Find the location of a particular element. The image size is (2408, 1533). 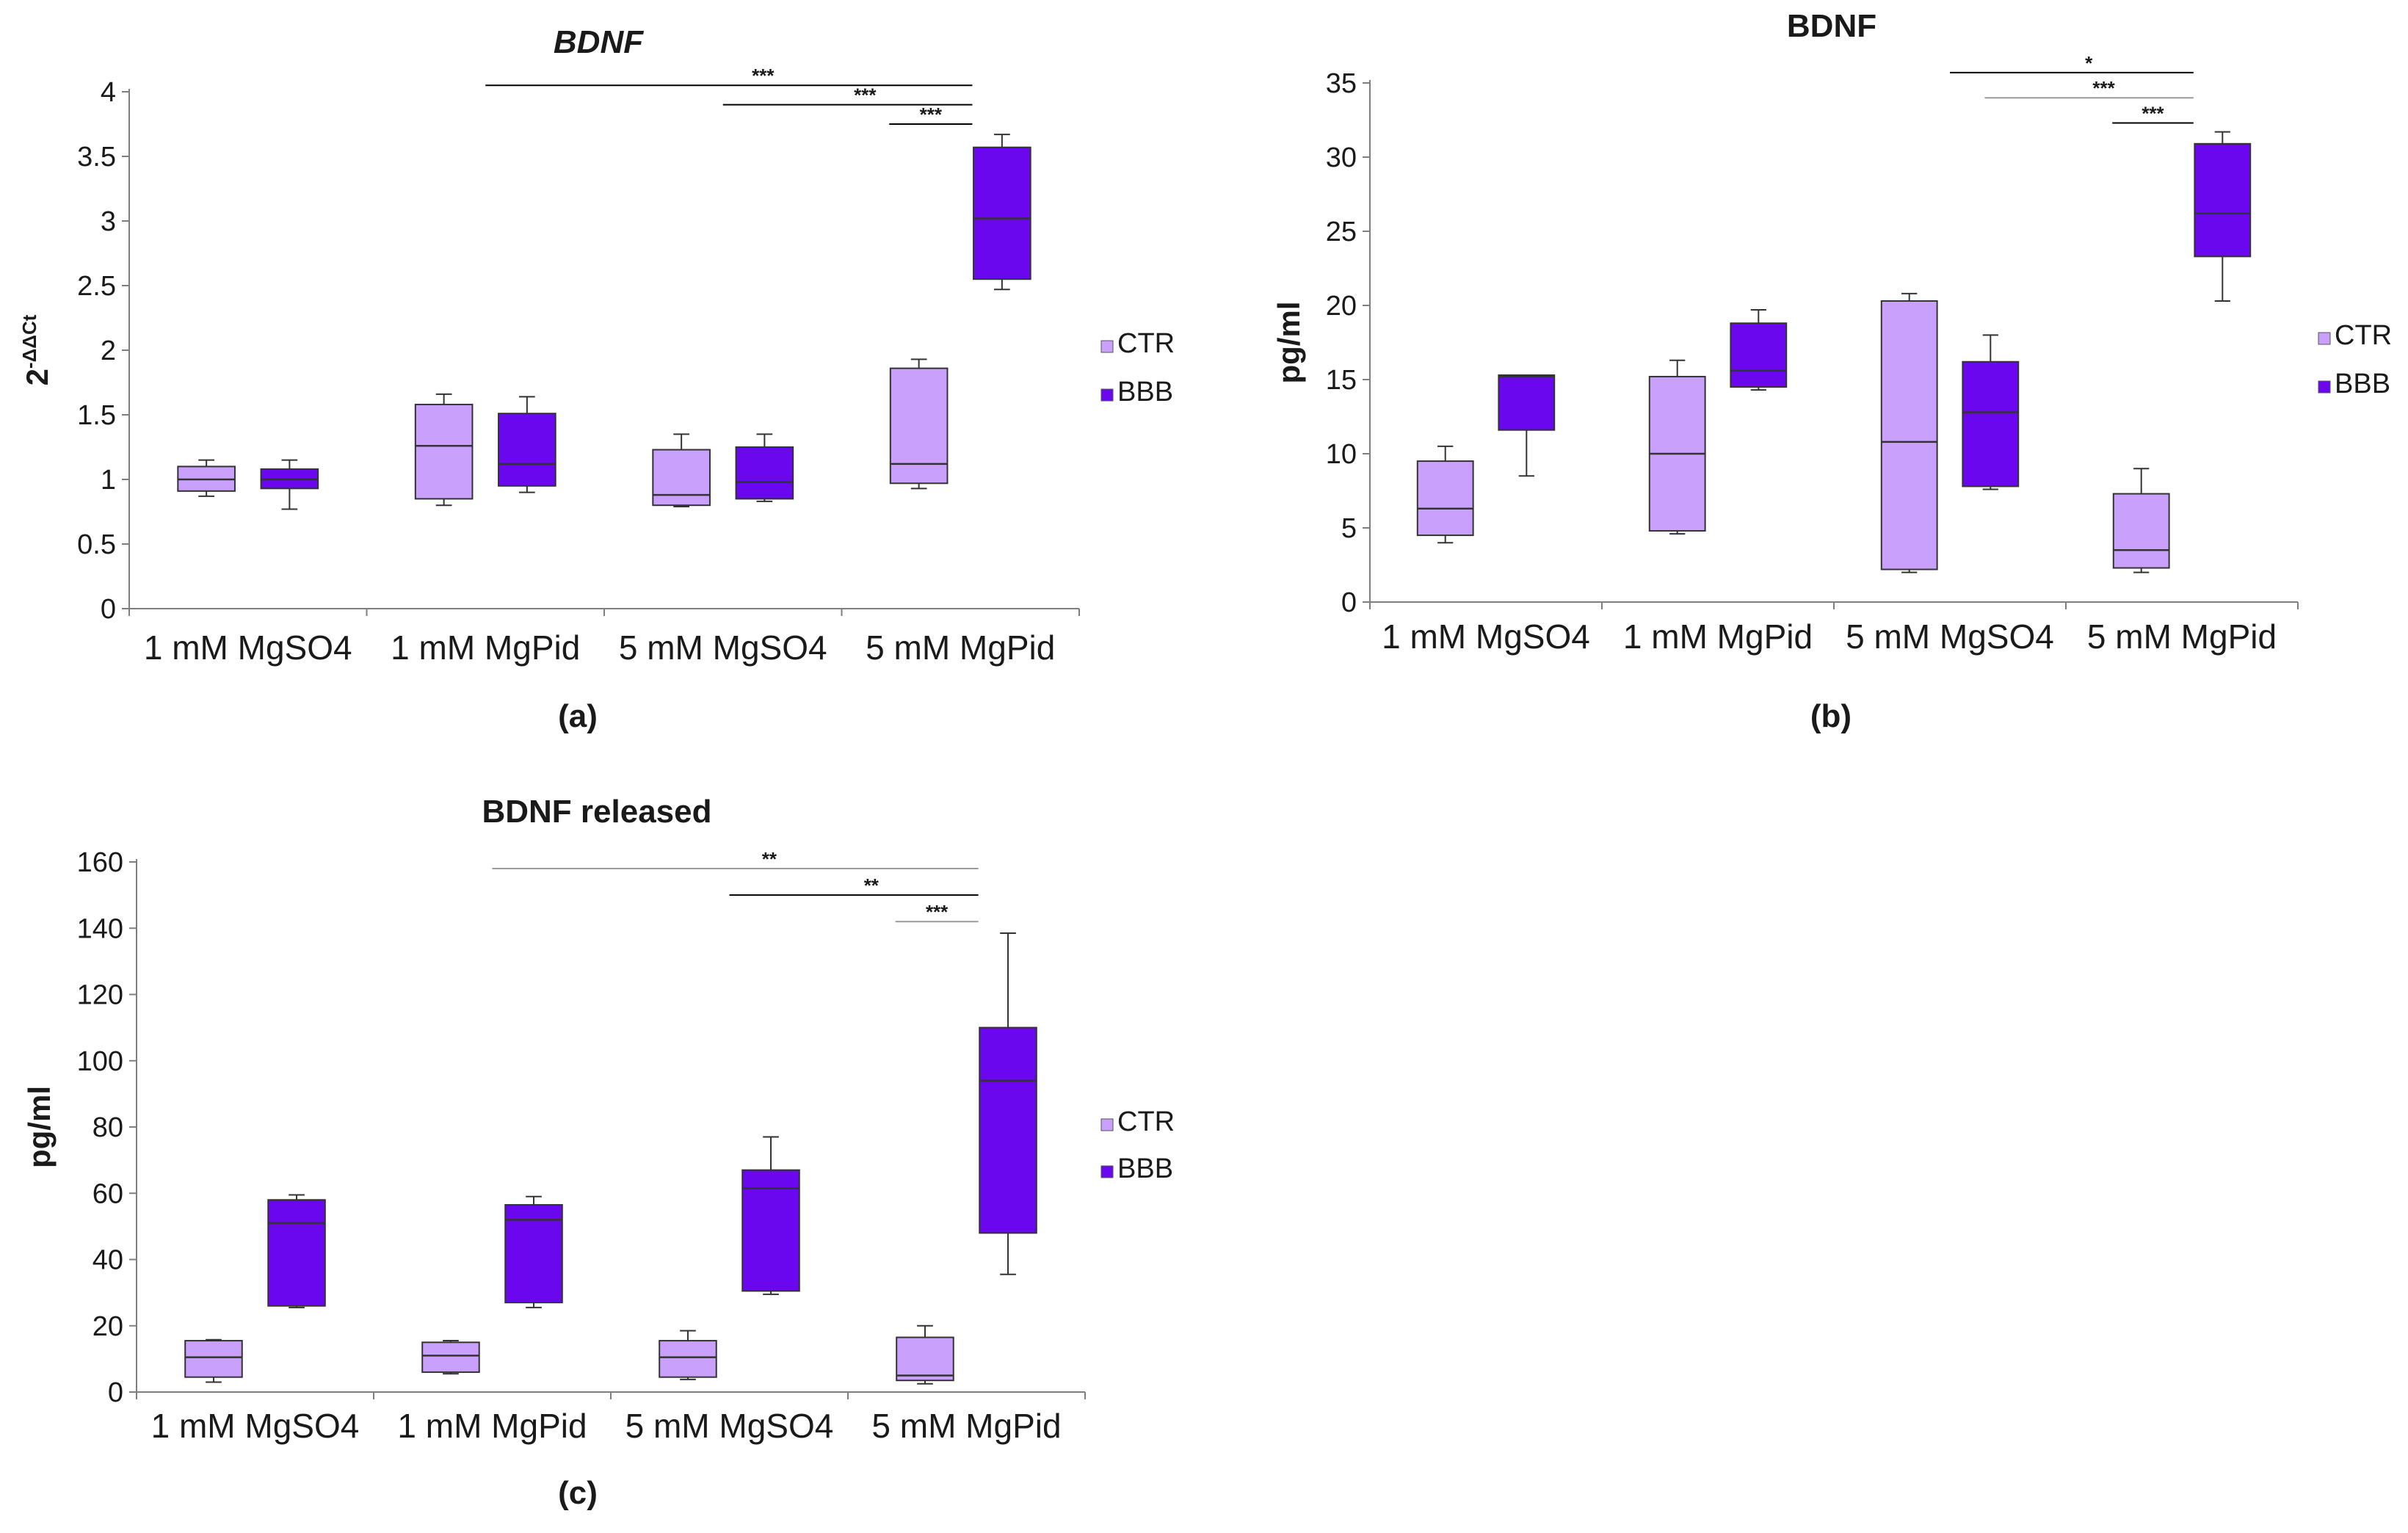

significance-label: ** is located at coordinates (872, 885).